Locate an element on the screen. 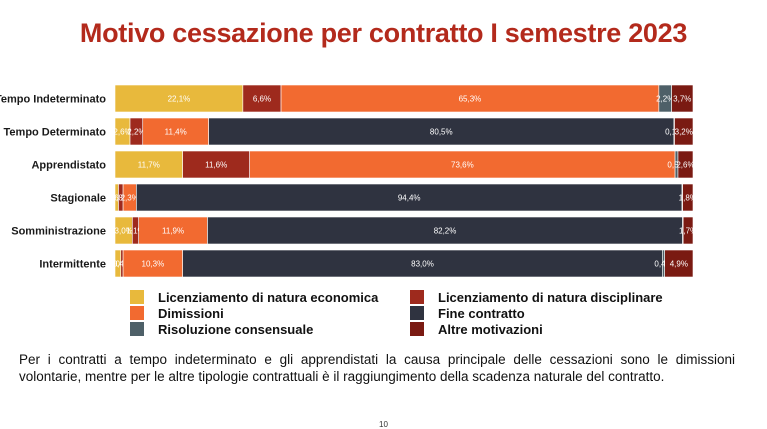  legend-label: Dimissioni is located at coordinates (191, 313).